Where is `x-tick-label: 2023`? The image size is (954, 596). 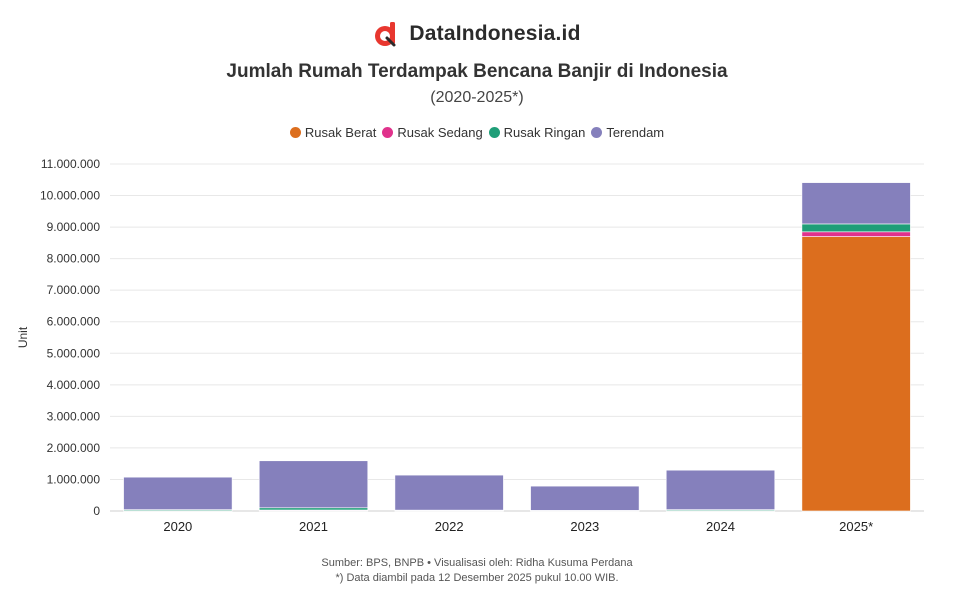
x-tick-label: 2023 is located at coordinates (584, 526).